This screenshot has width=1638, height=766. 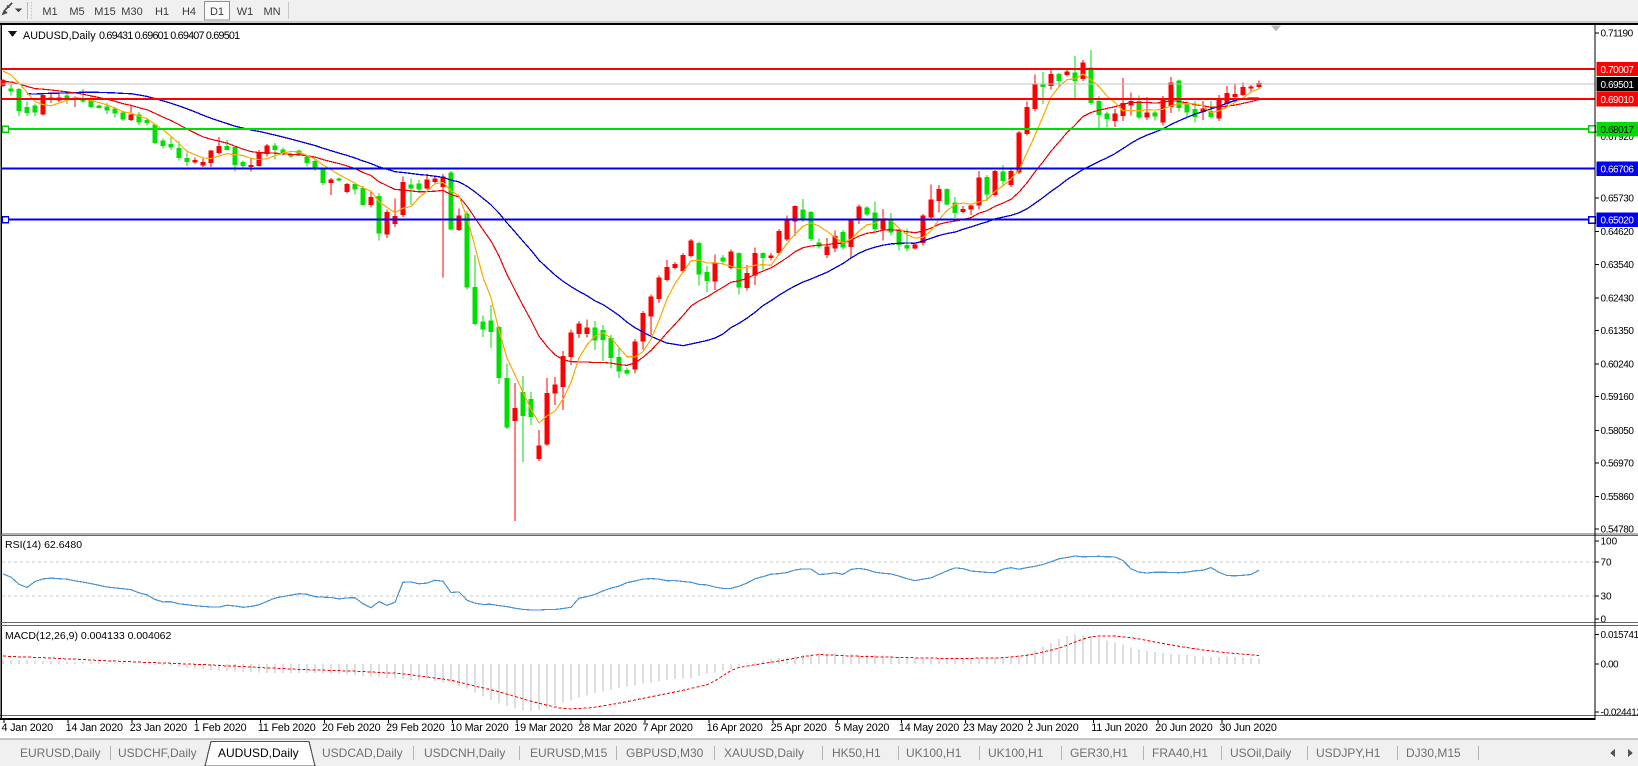 I want to click on svg-text: M1, so click(x=49, y=12).